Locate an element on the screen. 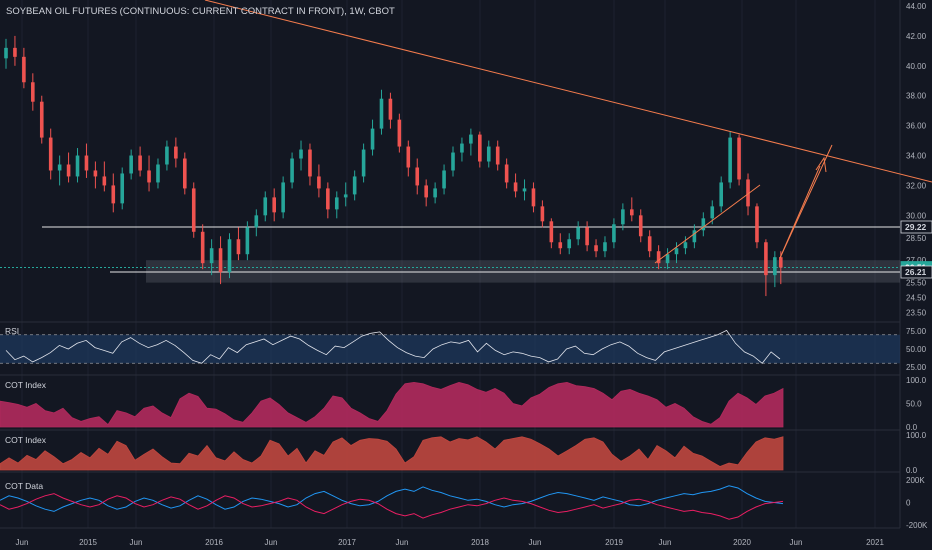 This screenshot has width=932, height=550. rsi-tick-label: 75.00 is located at coordinates (916, 331).